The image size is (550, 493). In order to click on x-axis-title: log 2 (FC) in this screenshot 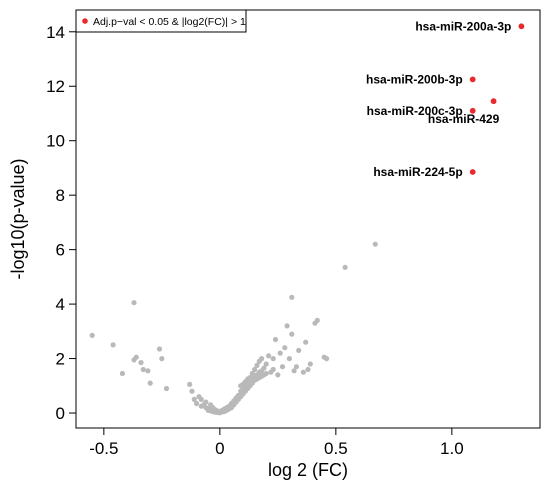, I will do `click(308, 470)`.